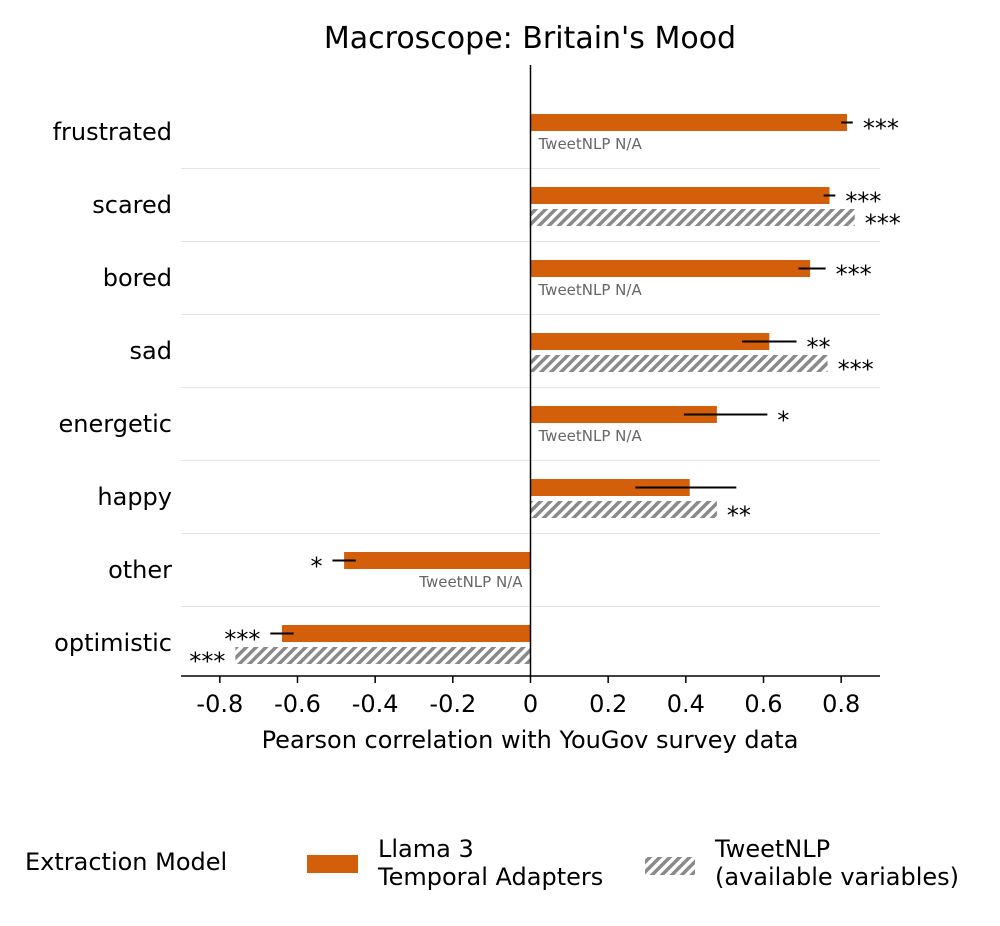 The width and height of the screenshot is (1000, 926). I want to click on category-label-energetic: energetic, so click(115, 424).